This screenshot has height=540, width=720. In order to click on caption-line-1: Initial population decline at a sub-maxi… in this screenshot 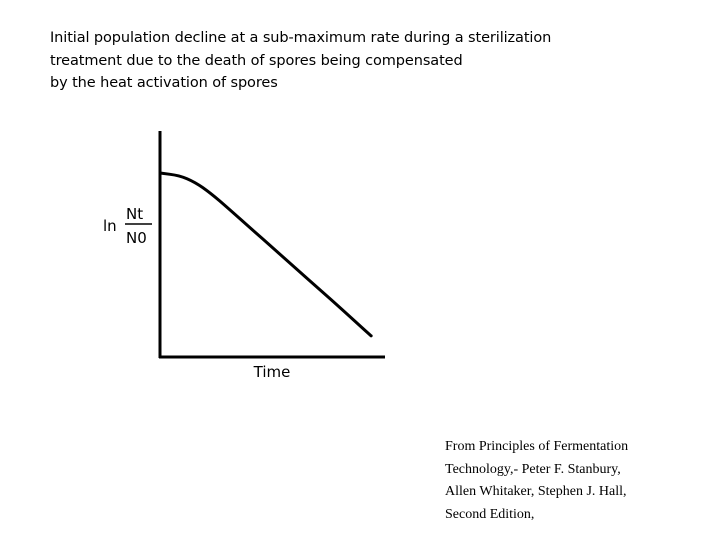, I will do `click(301, 38)`.